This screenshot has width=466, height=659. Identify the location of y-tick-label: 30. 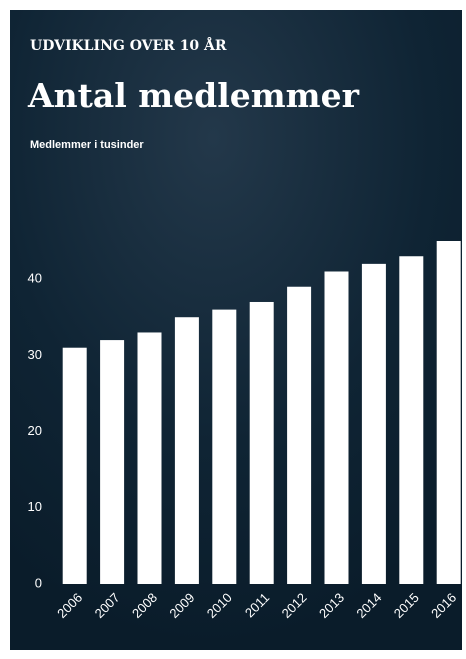
(35, 354).